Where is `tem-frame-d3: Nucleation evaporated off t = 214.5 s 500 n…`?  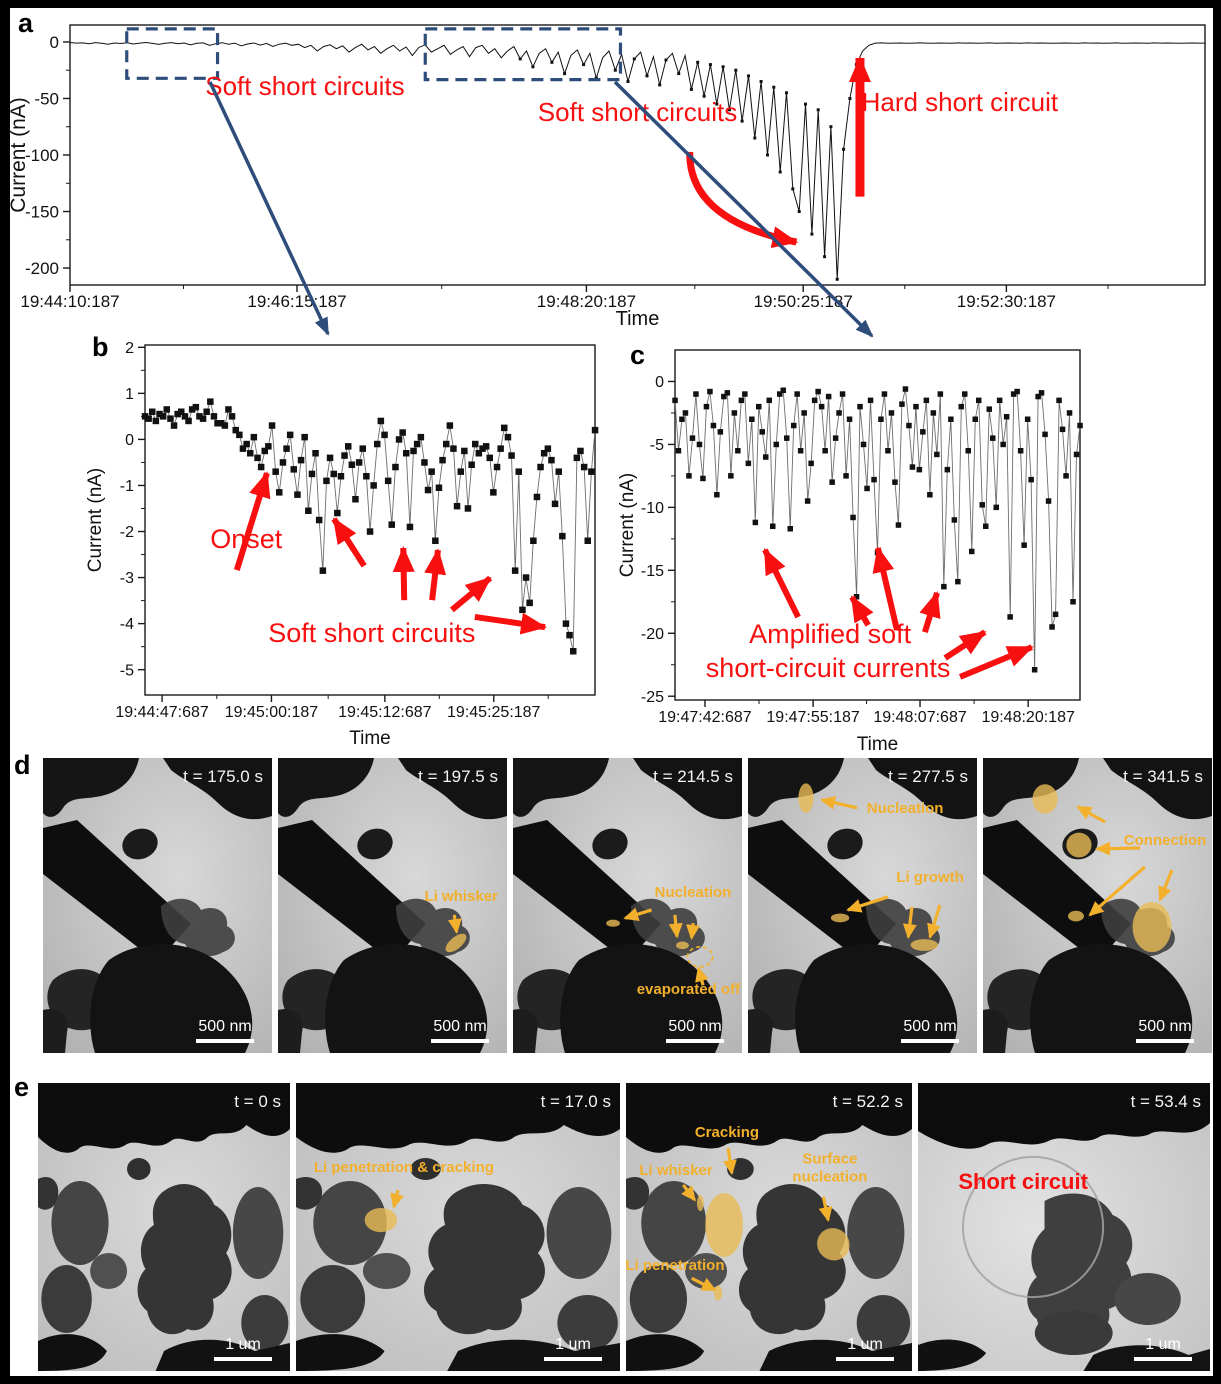 tem-frame-d3: Nucleation evaporated off t = 214.5 s 500 n… is located at coordinates (627, 905).